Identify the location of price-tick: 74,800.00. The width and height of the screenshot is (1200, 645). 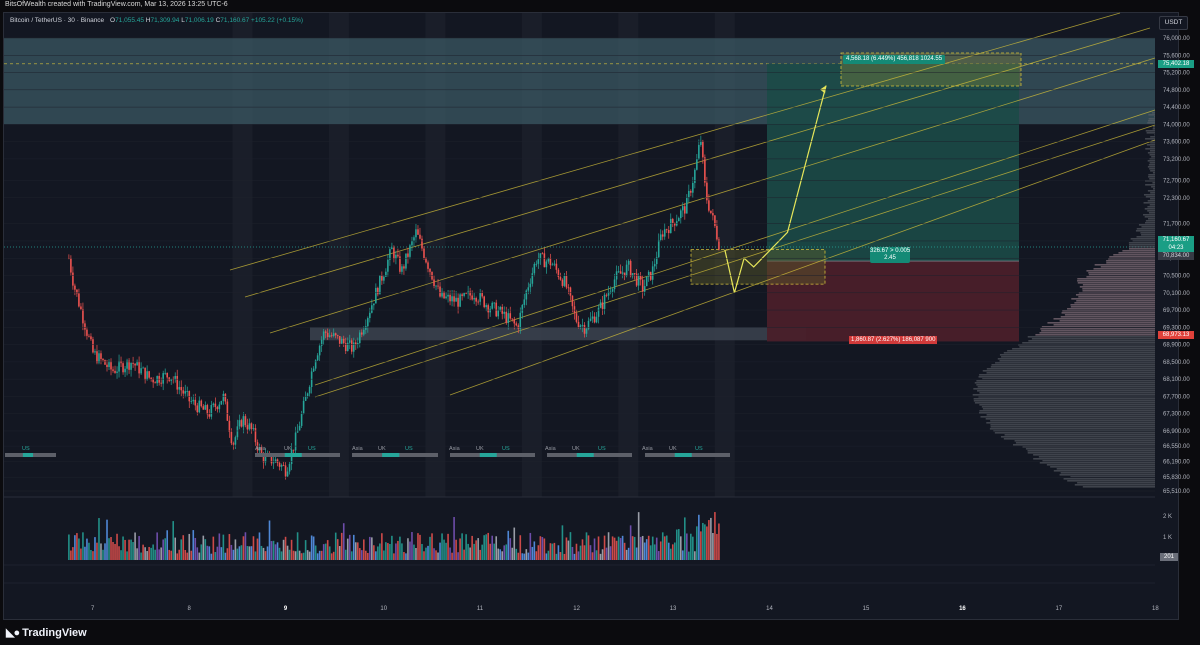
(1176, 91).